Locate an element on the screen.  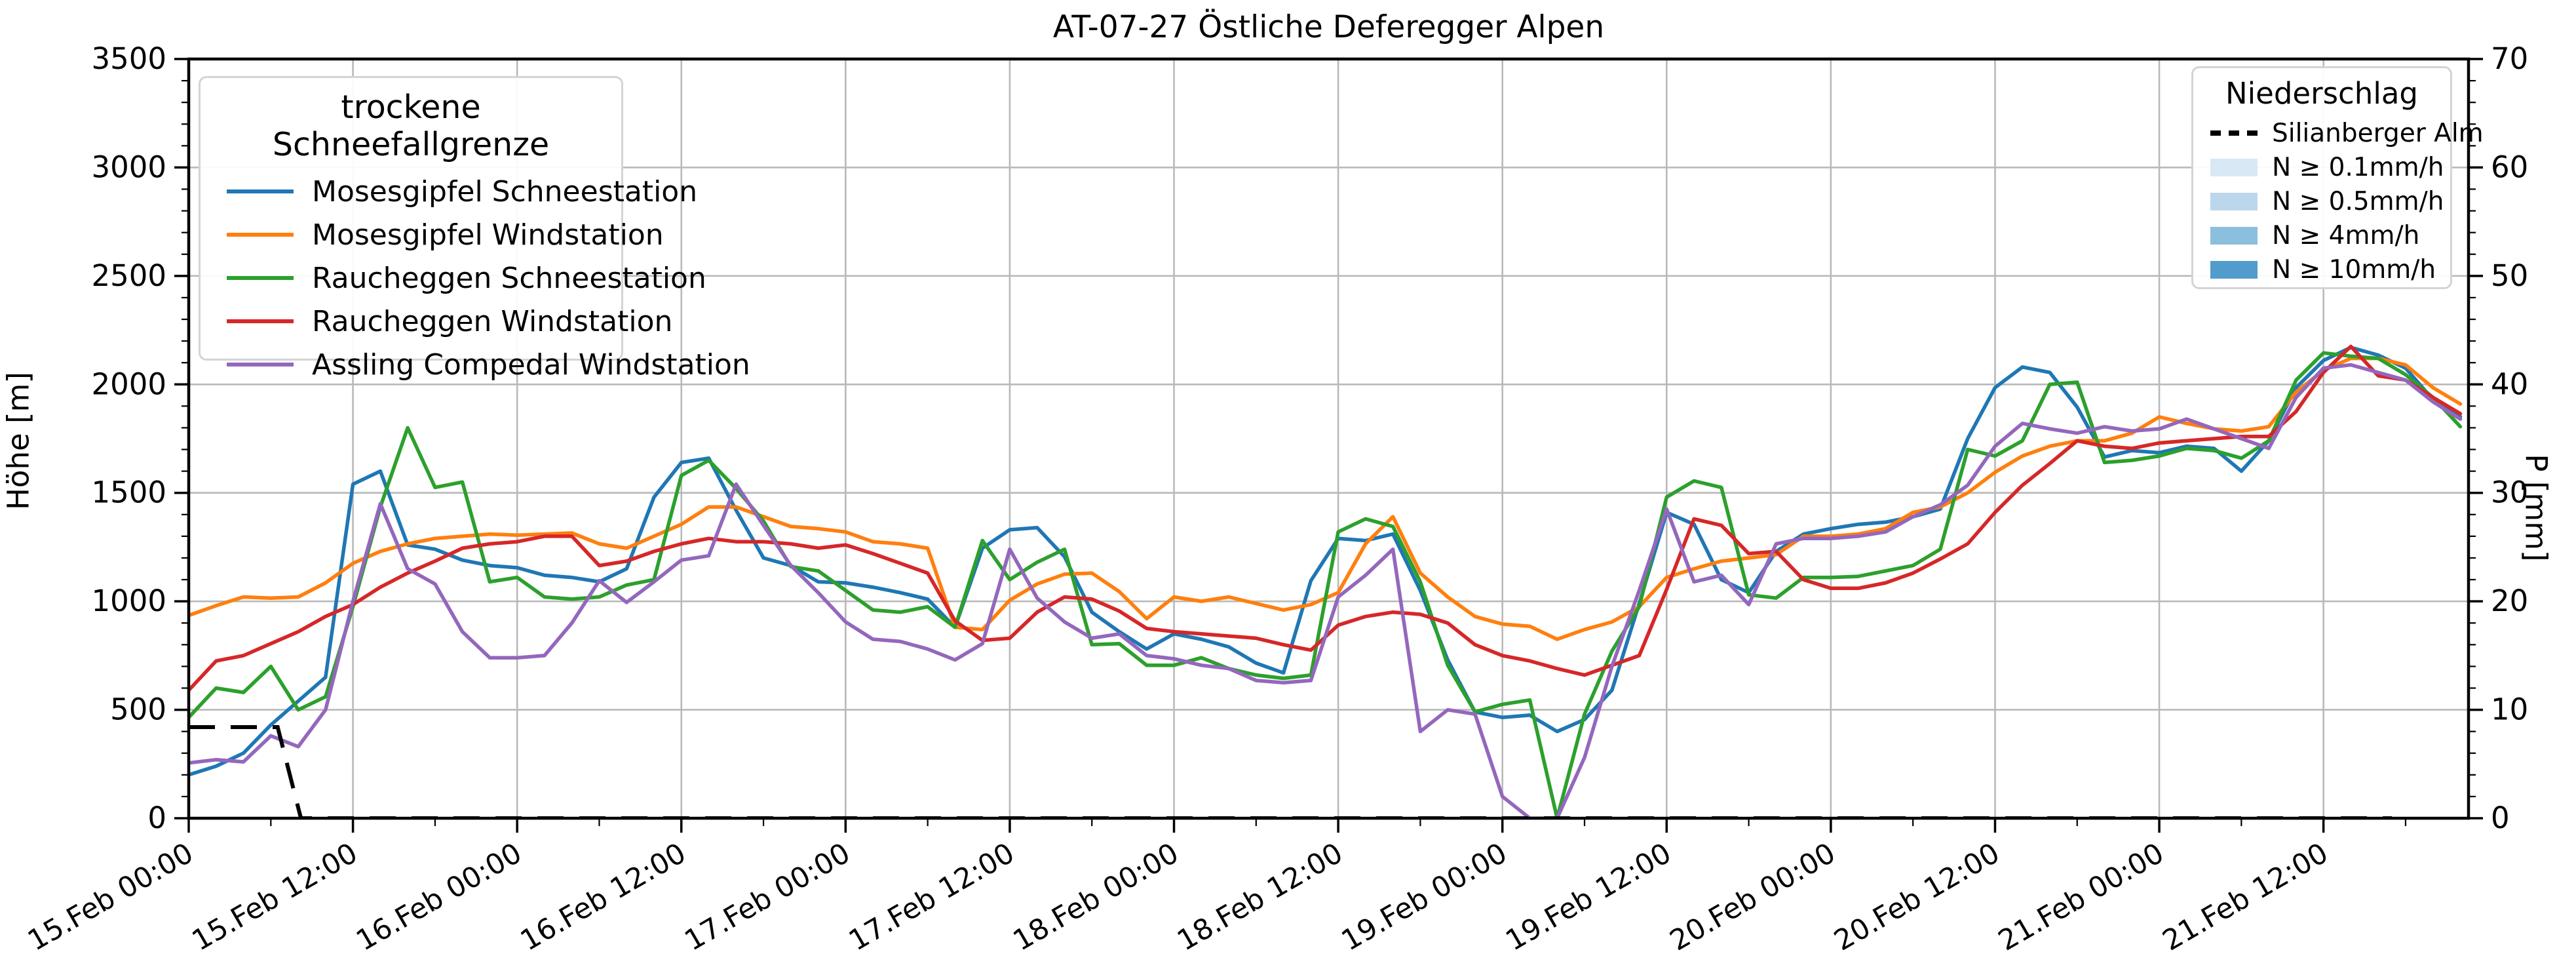
legend-item-label: Mosesgipfel Schneestation is located at coordinates (505, 191).